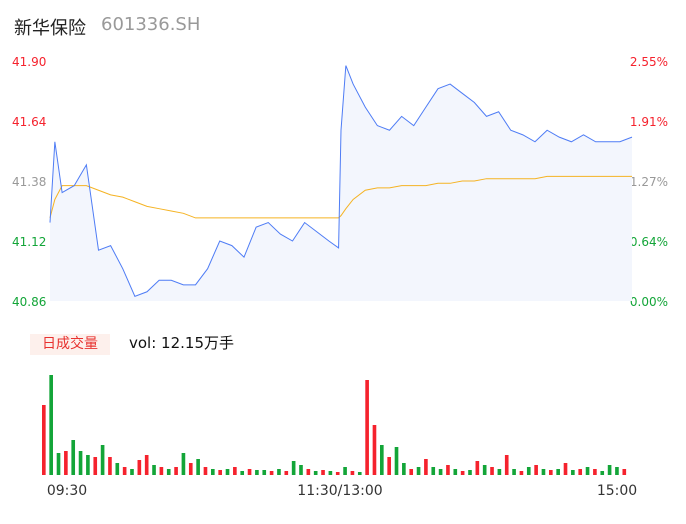  I want to click on y-tick-left: 41.12, so click(29, 242).